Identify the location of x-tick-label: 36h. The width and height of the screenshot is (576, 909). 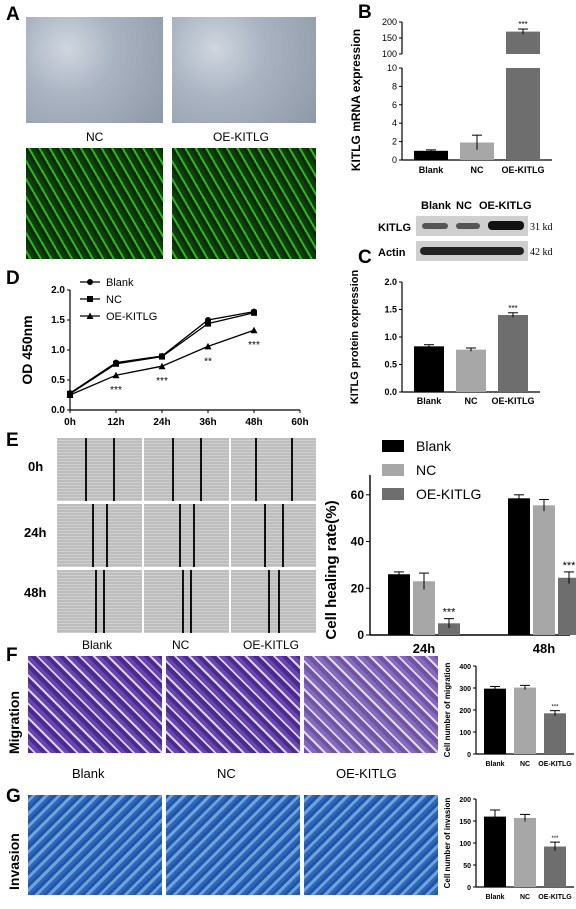
(207, 422).